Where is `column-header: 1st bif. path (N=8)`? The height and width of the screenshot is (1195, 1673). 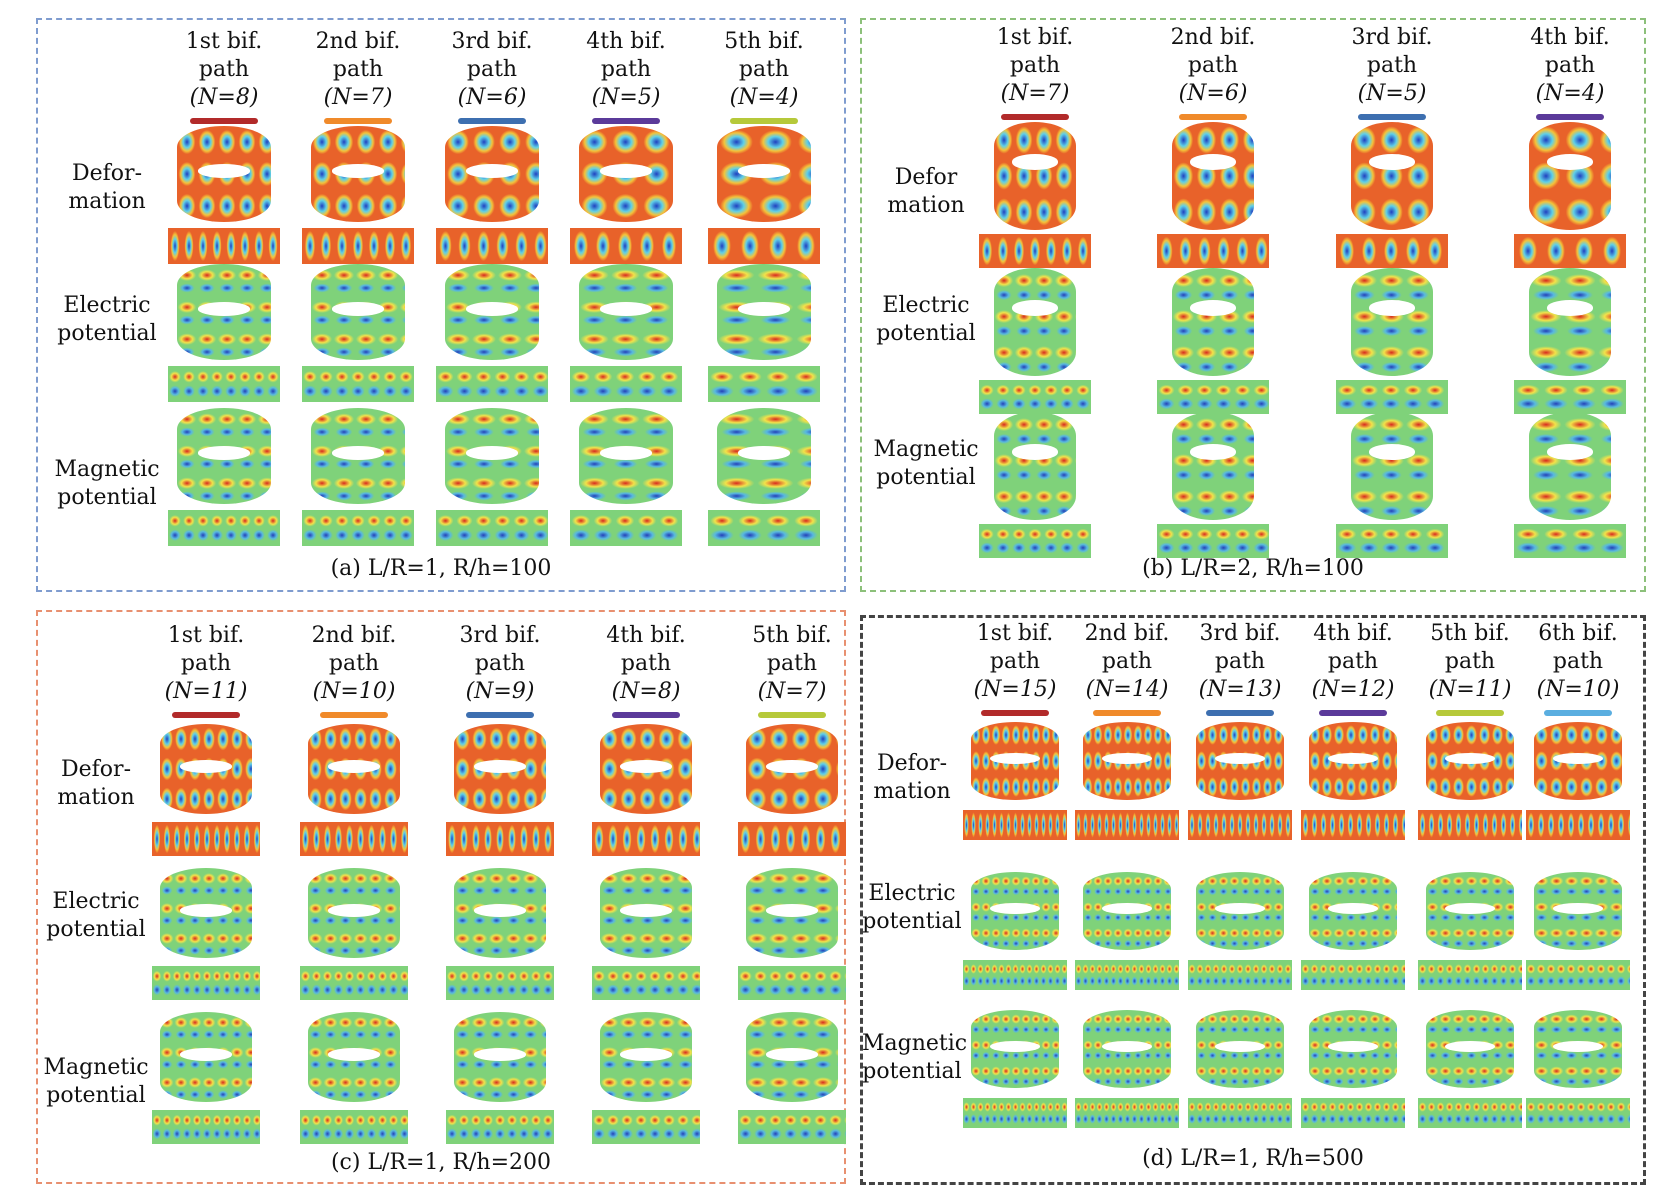 column-header: 1st bif. path (N=8) is located at coordinates (224, 76).